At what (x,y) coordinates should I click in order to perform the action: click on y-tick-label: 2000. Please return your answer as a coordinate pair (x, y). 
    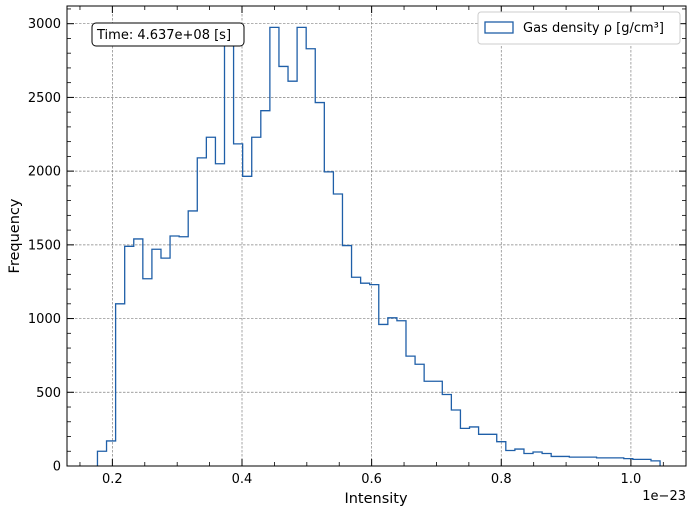
    Looking at the image, I should click on (44, 172).